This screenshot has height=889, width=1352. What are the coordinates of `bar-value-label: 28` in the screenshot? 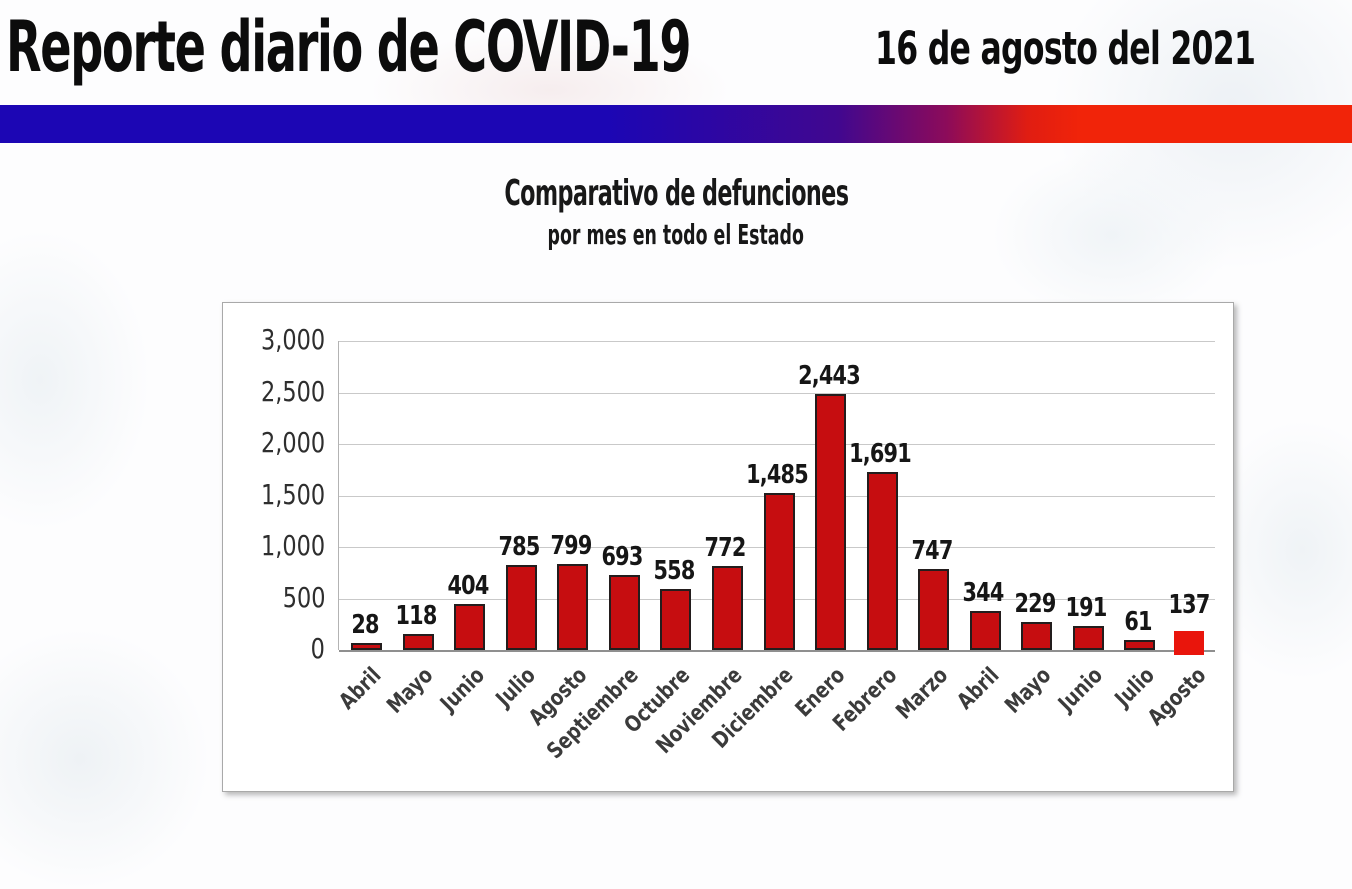 It's located at (365, 625).